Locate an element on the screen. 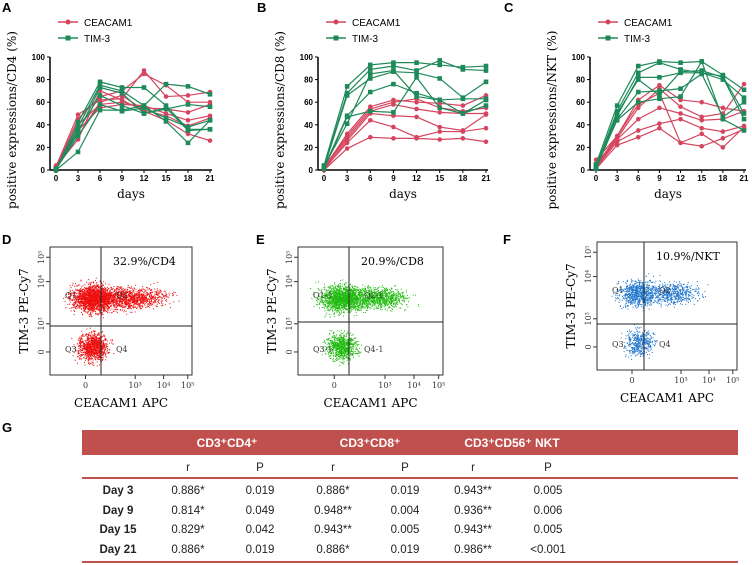 This screenshot has width=752, height=565. y-tick-label-a: 40 is located at coordinates (40, 125).